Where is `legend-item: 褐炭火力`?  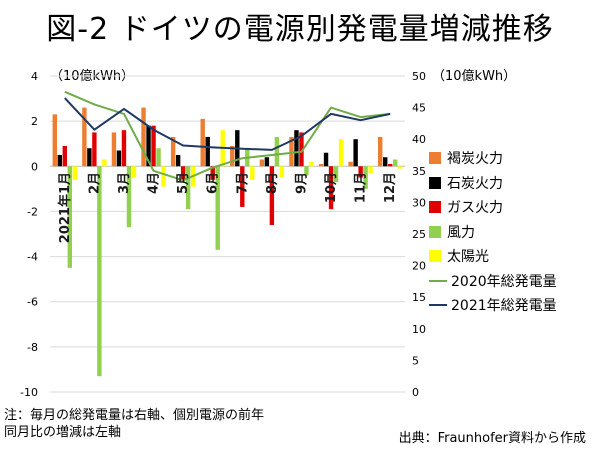 legend-item: 褐炭火力 is located at coordinates (514, 158).